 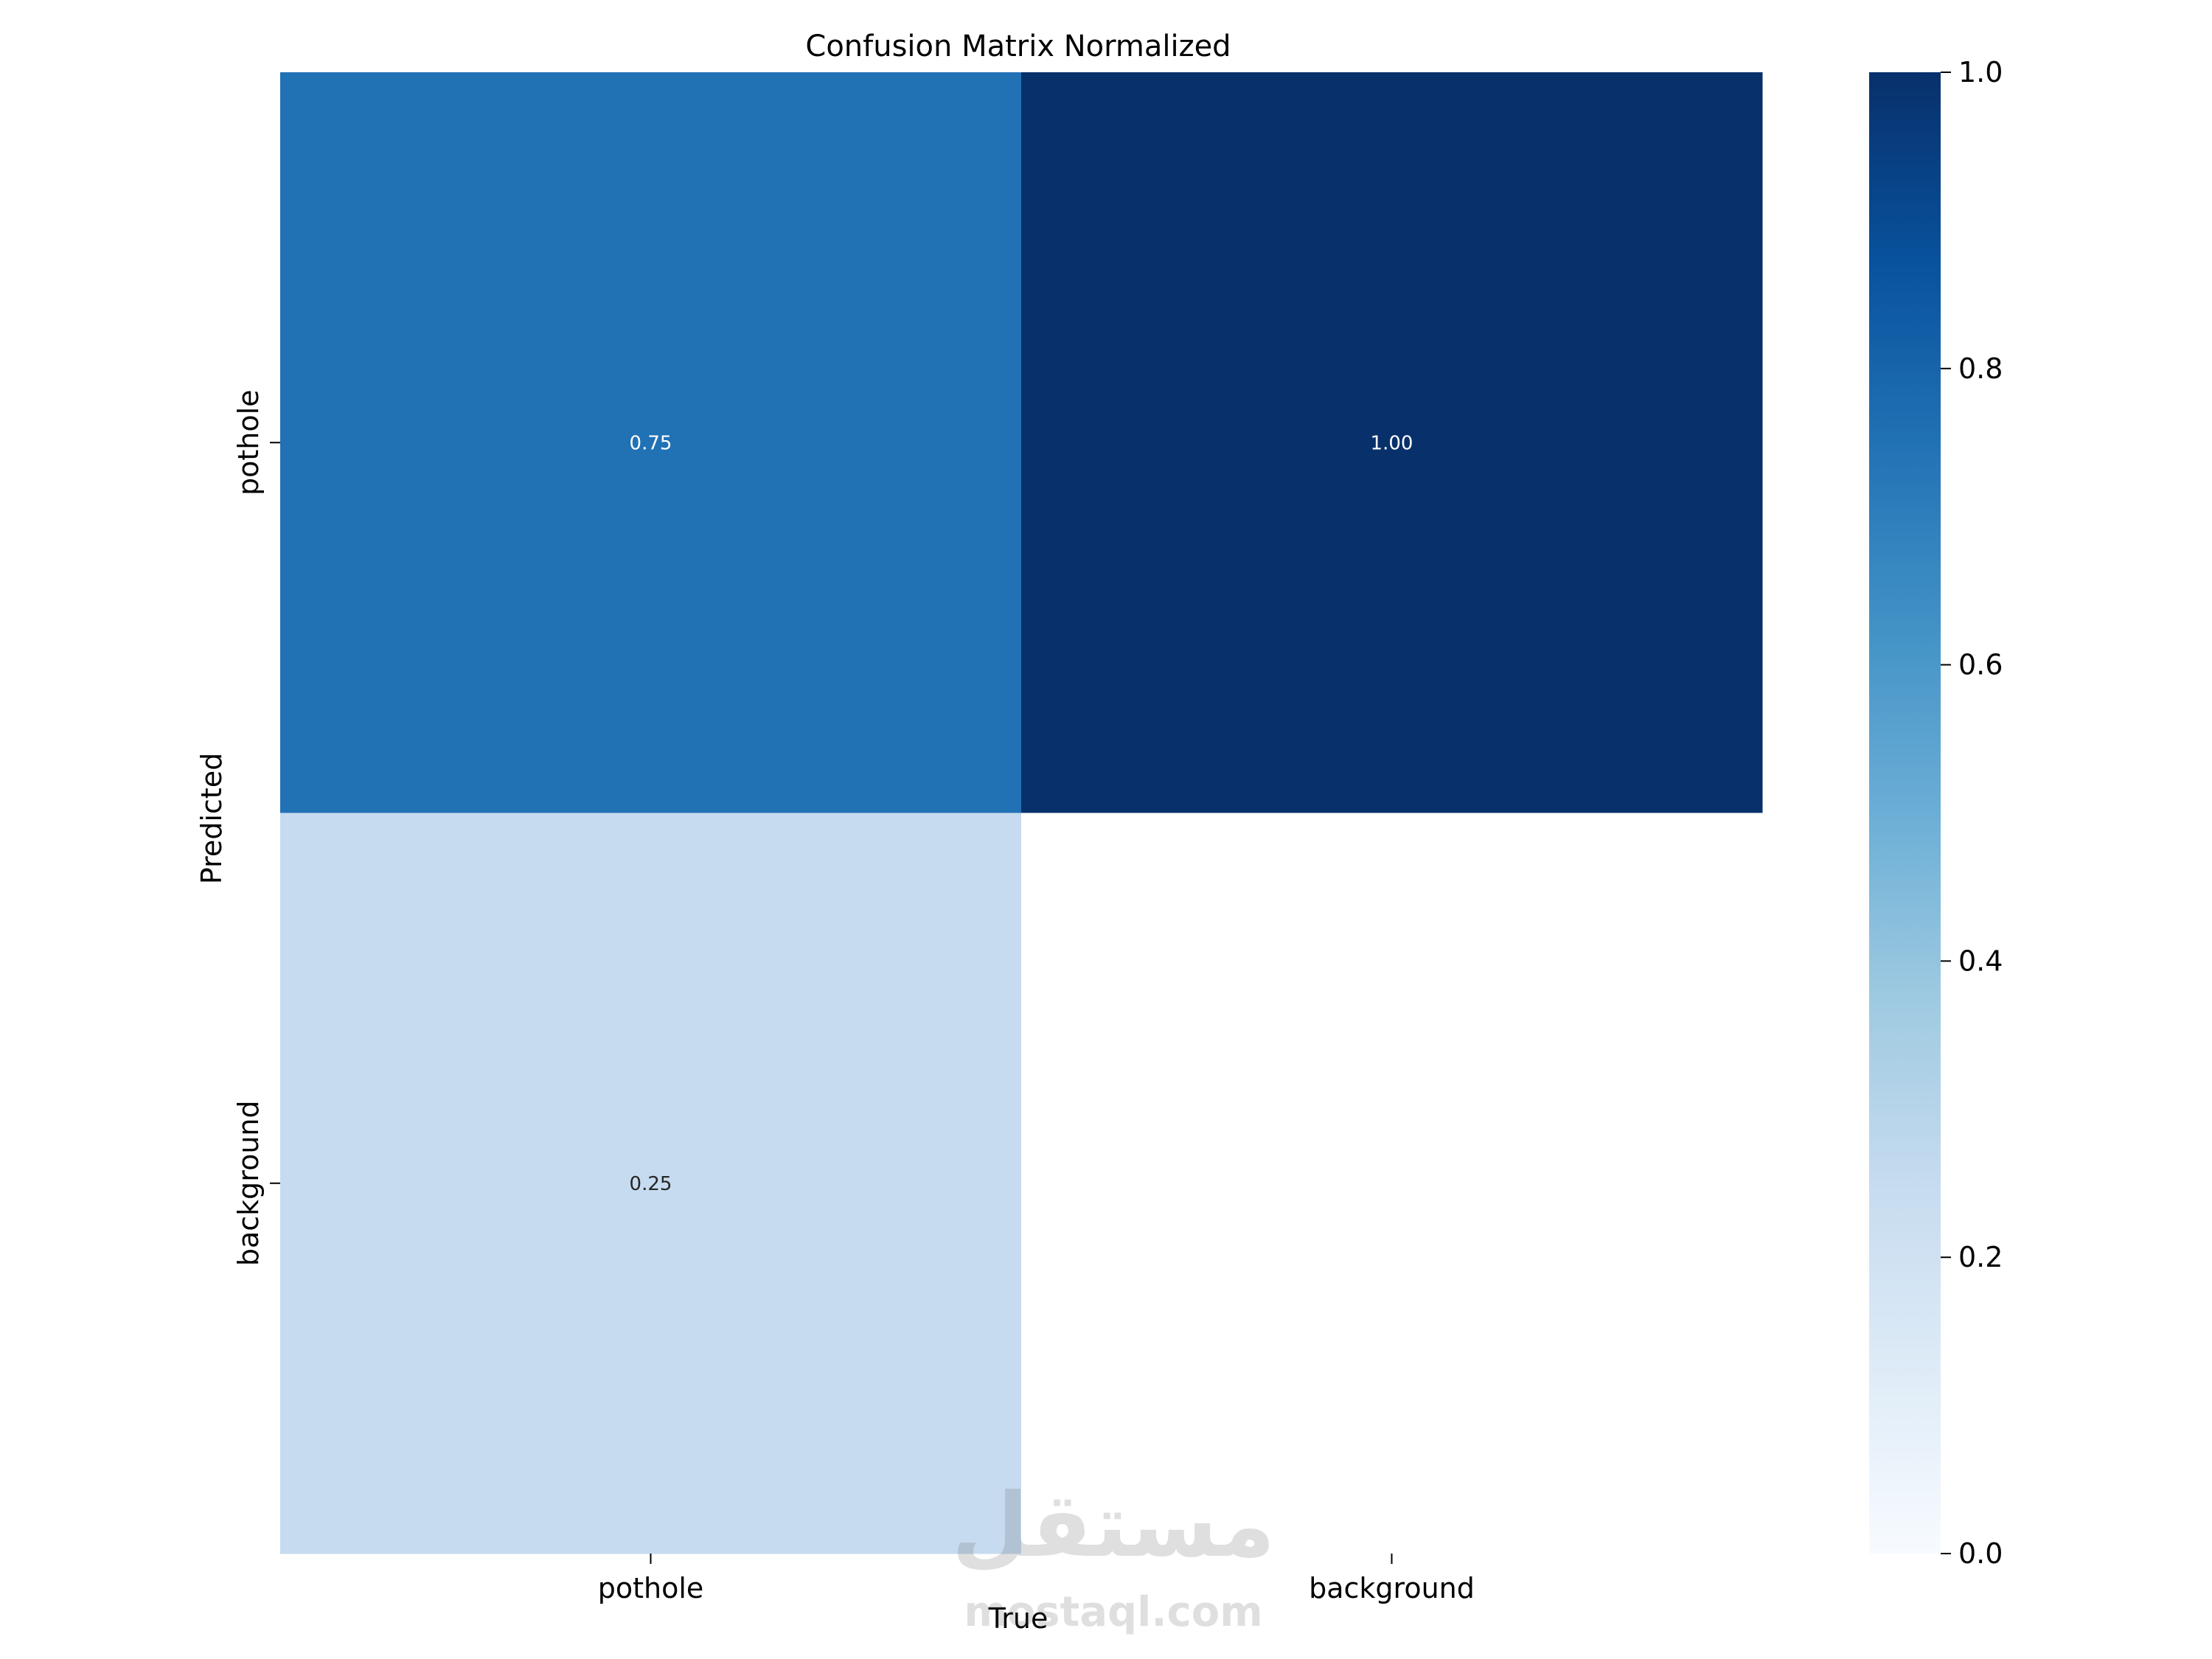 I want to click on colorbar-tick-label-4: 0.8, so click(x=1980, y=368).